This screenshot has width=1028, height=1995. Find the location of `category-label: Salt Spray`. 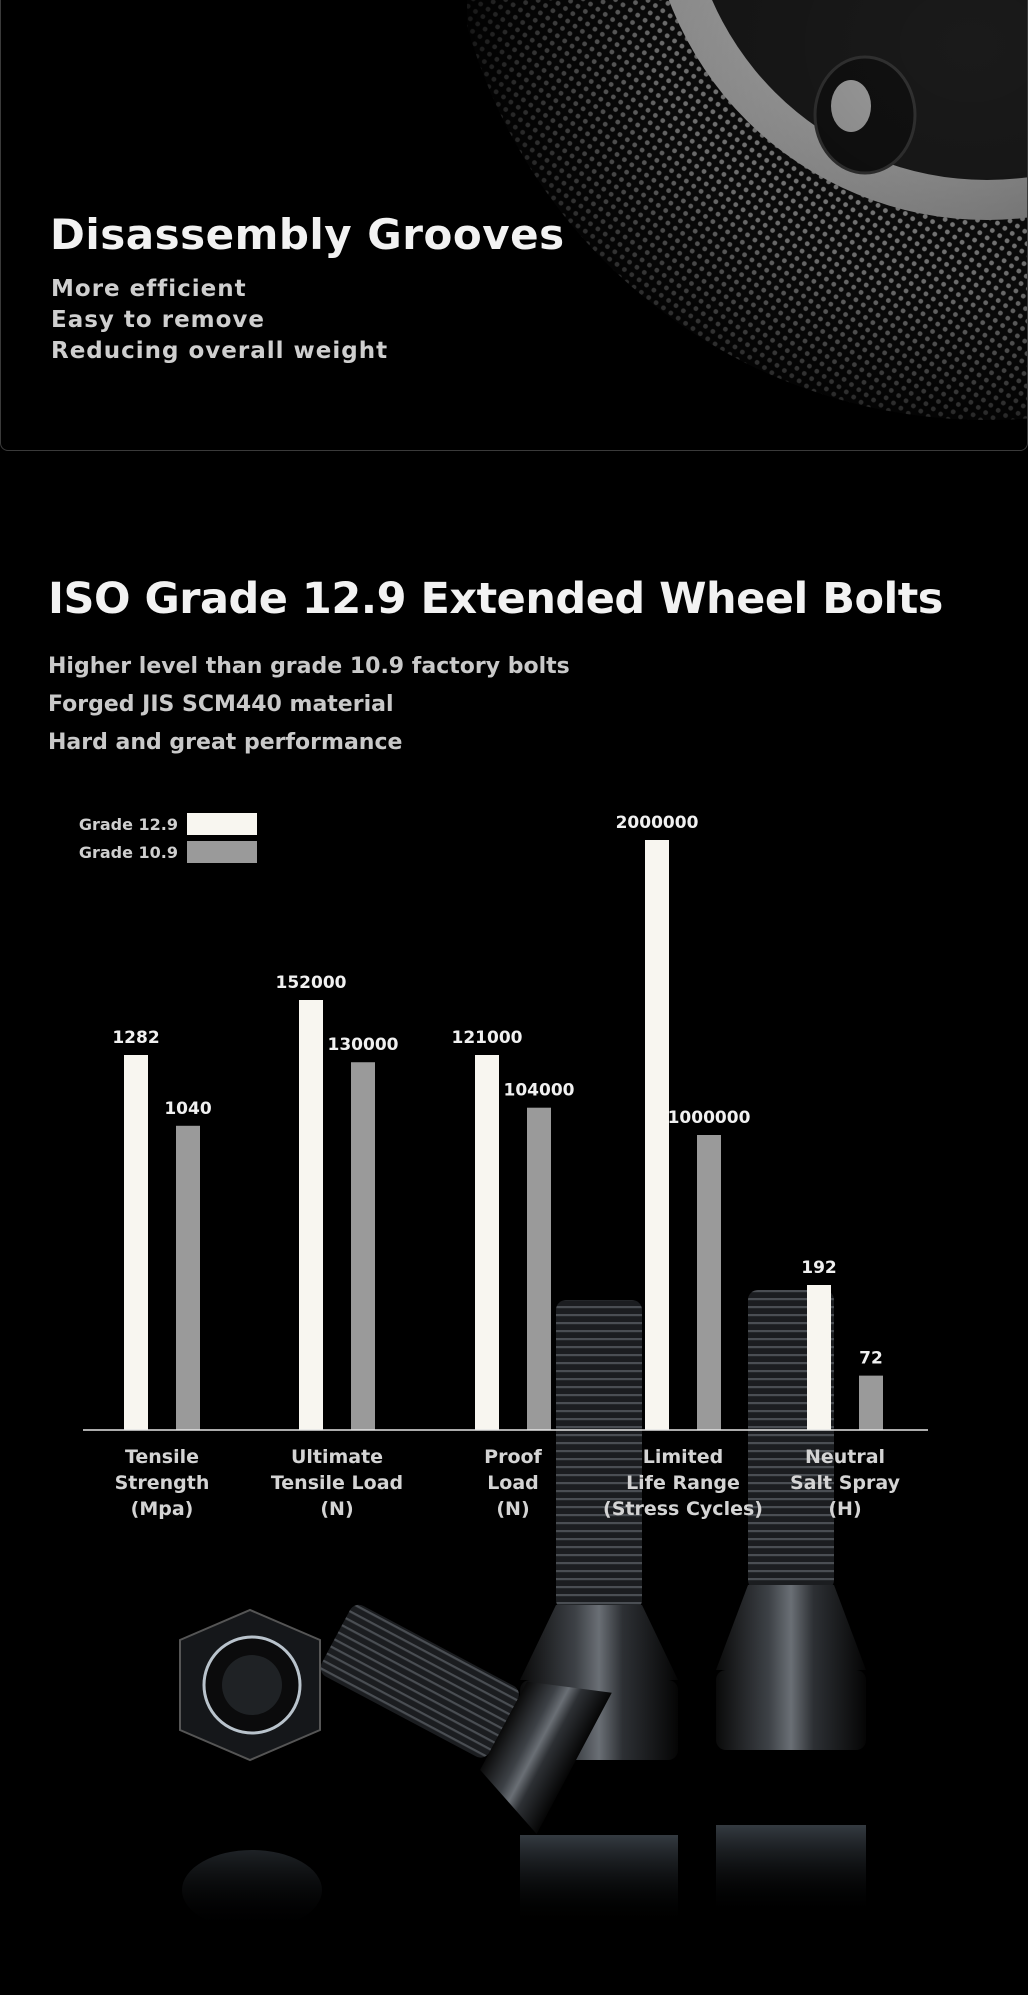

category-label: Salt Spray is located at coordinates (845, 1483).